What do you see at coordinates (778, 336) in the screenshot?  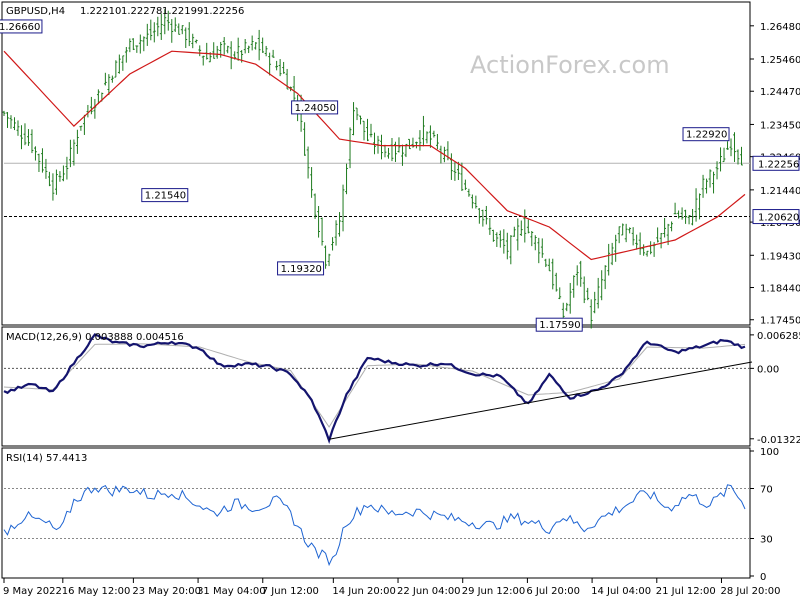 I see `macd-ytick-label: 0.006285` at bounding box center [778, 336].